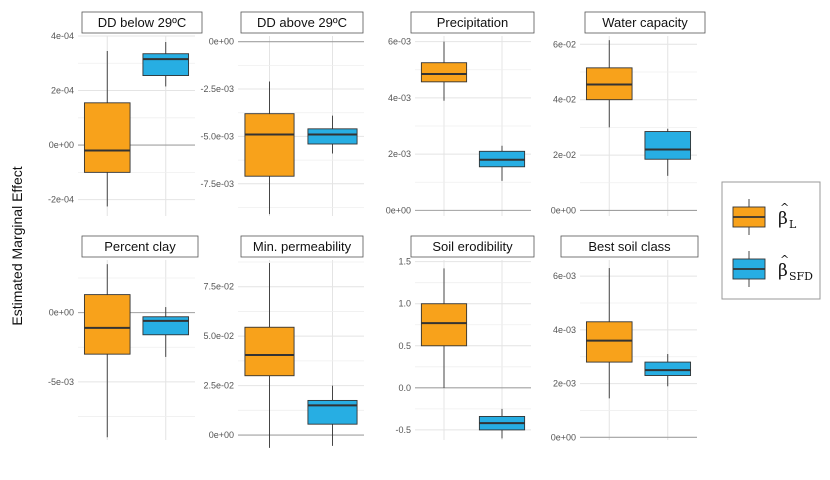 The height and width of the screenshot is (480, 830). I want to click on y-tick-label: -0.5, so click(403, 430).